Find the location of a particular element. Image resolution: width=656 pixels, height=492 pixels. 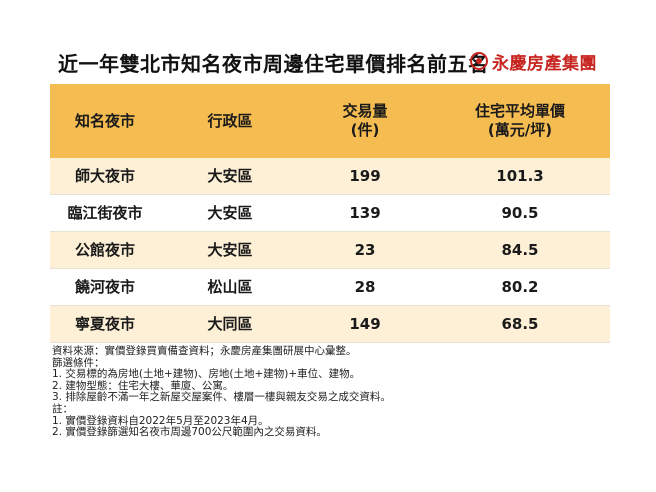

table-row: 寧夏夜市 大同區 149 68.5 is located at coordinates (330, 324).